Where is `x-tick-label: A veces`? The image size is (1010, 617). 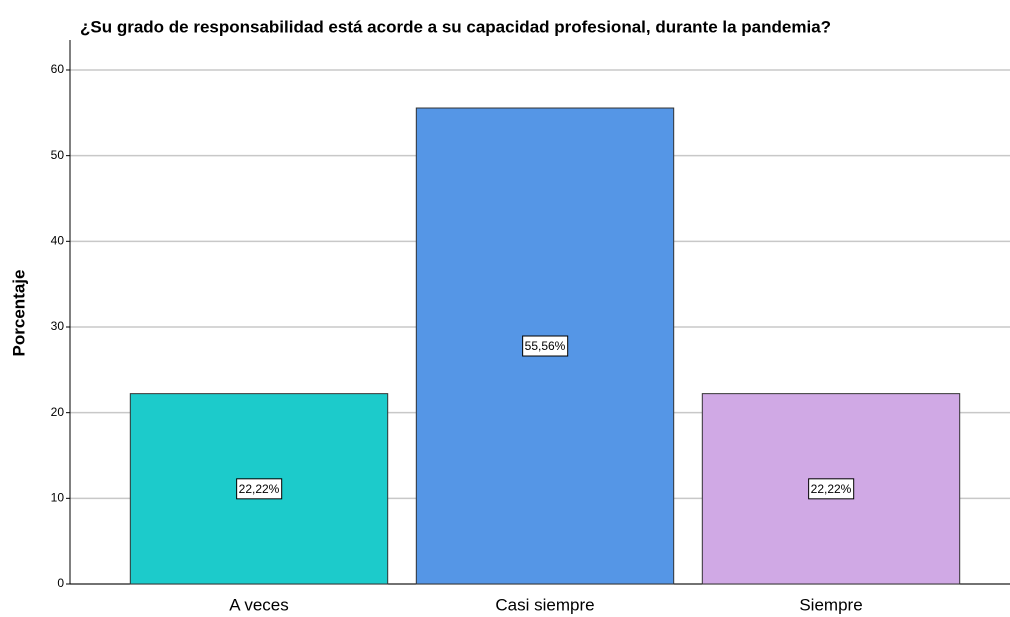
x-tick-label: A veces is located at coordinates (259, 604).